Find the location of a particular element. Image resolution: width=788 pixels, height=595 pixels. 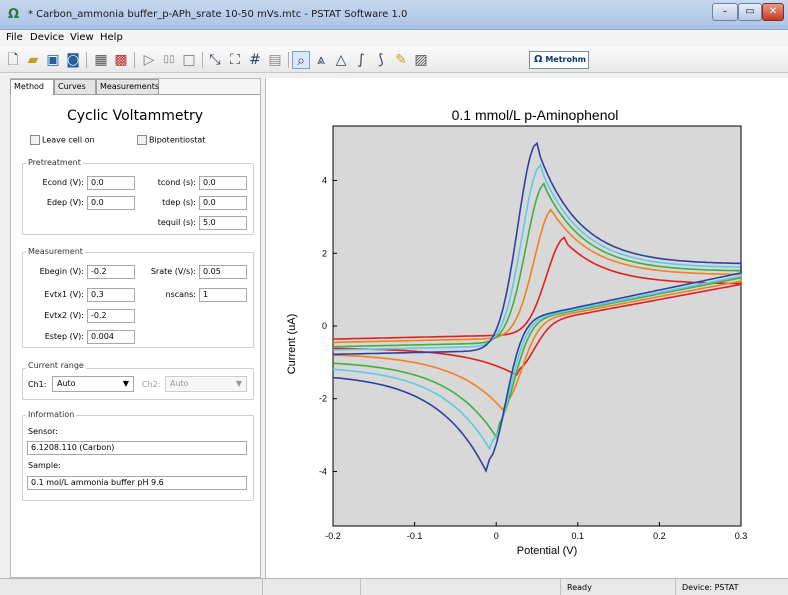

status-cell-empty is located at coordinates (311, 587).